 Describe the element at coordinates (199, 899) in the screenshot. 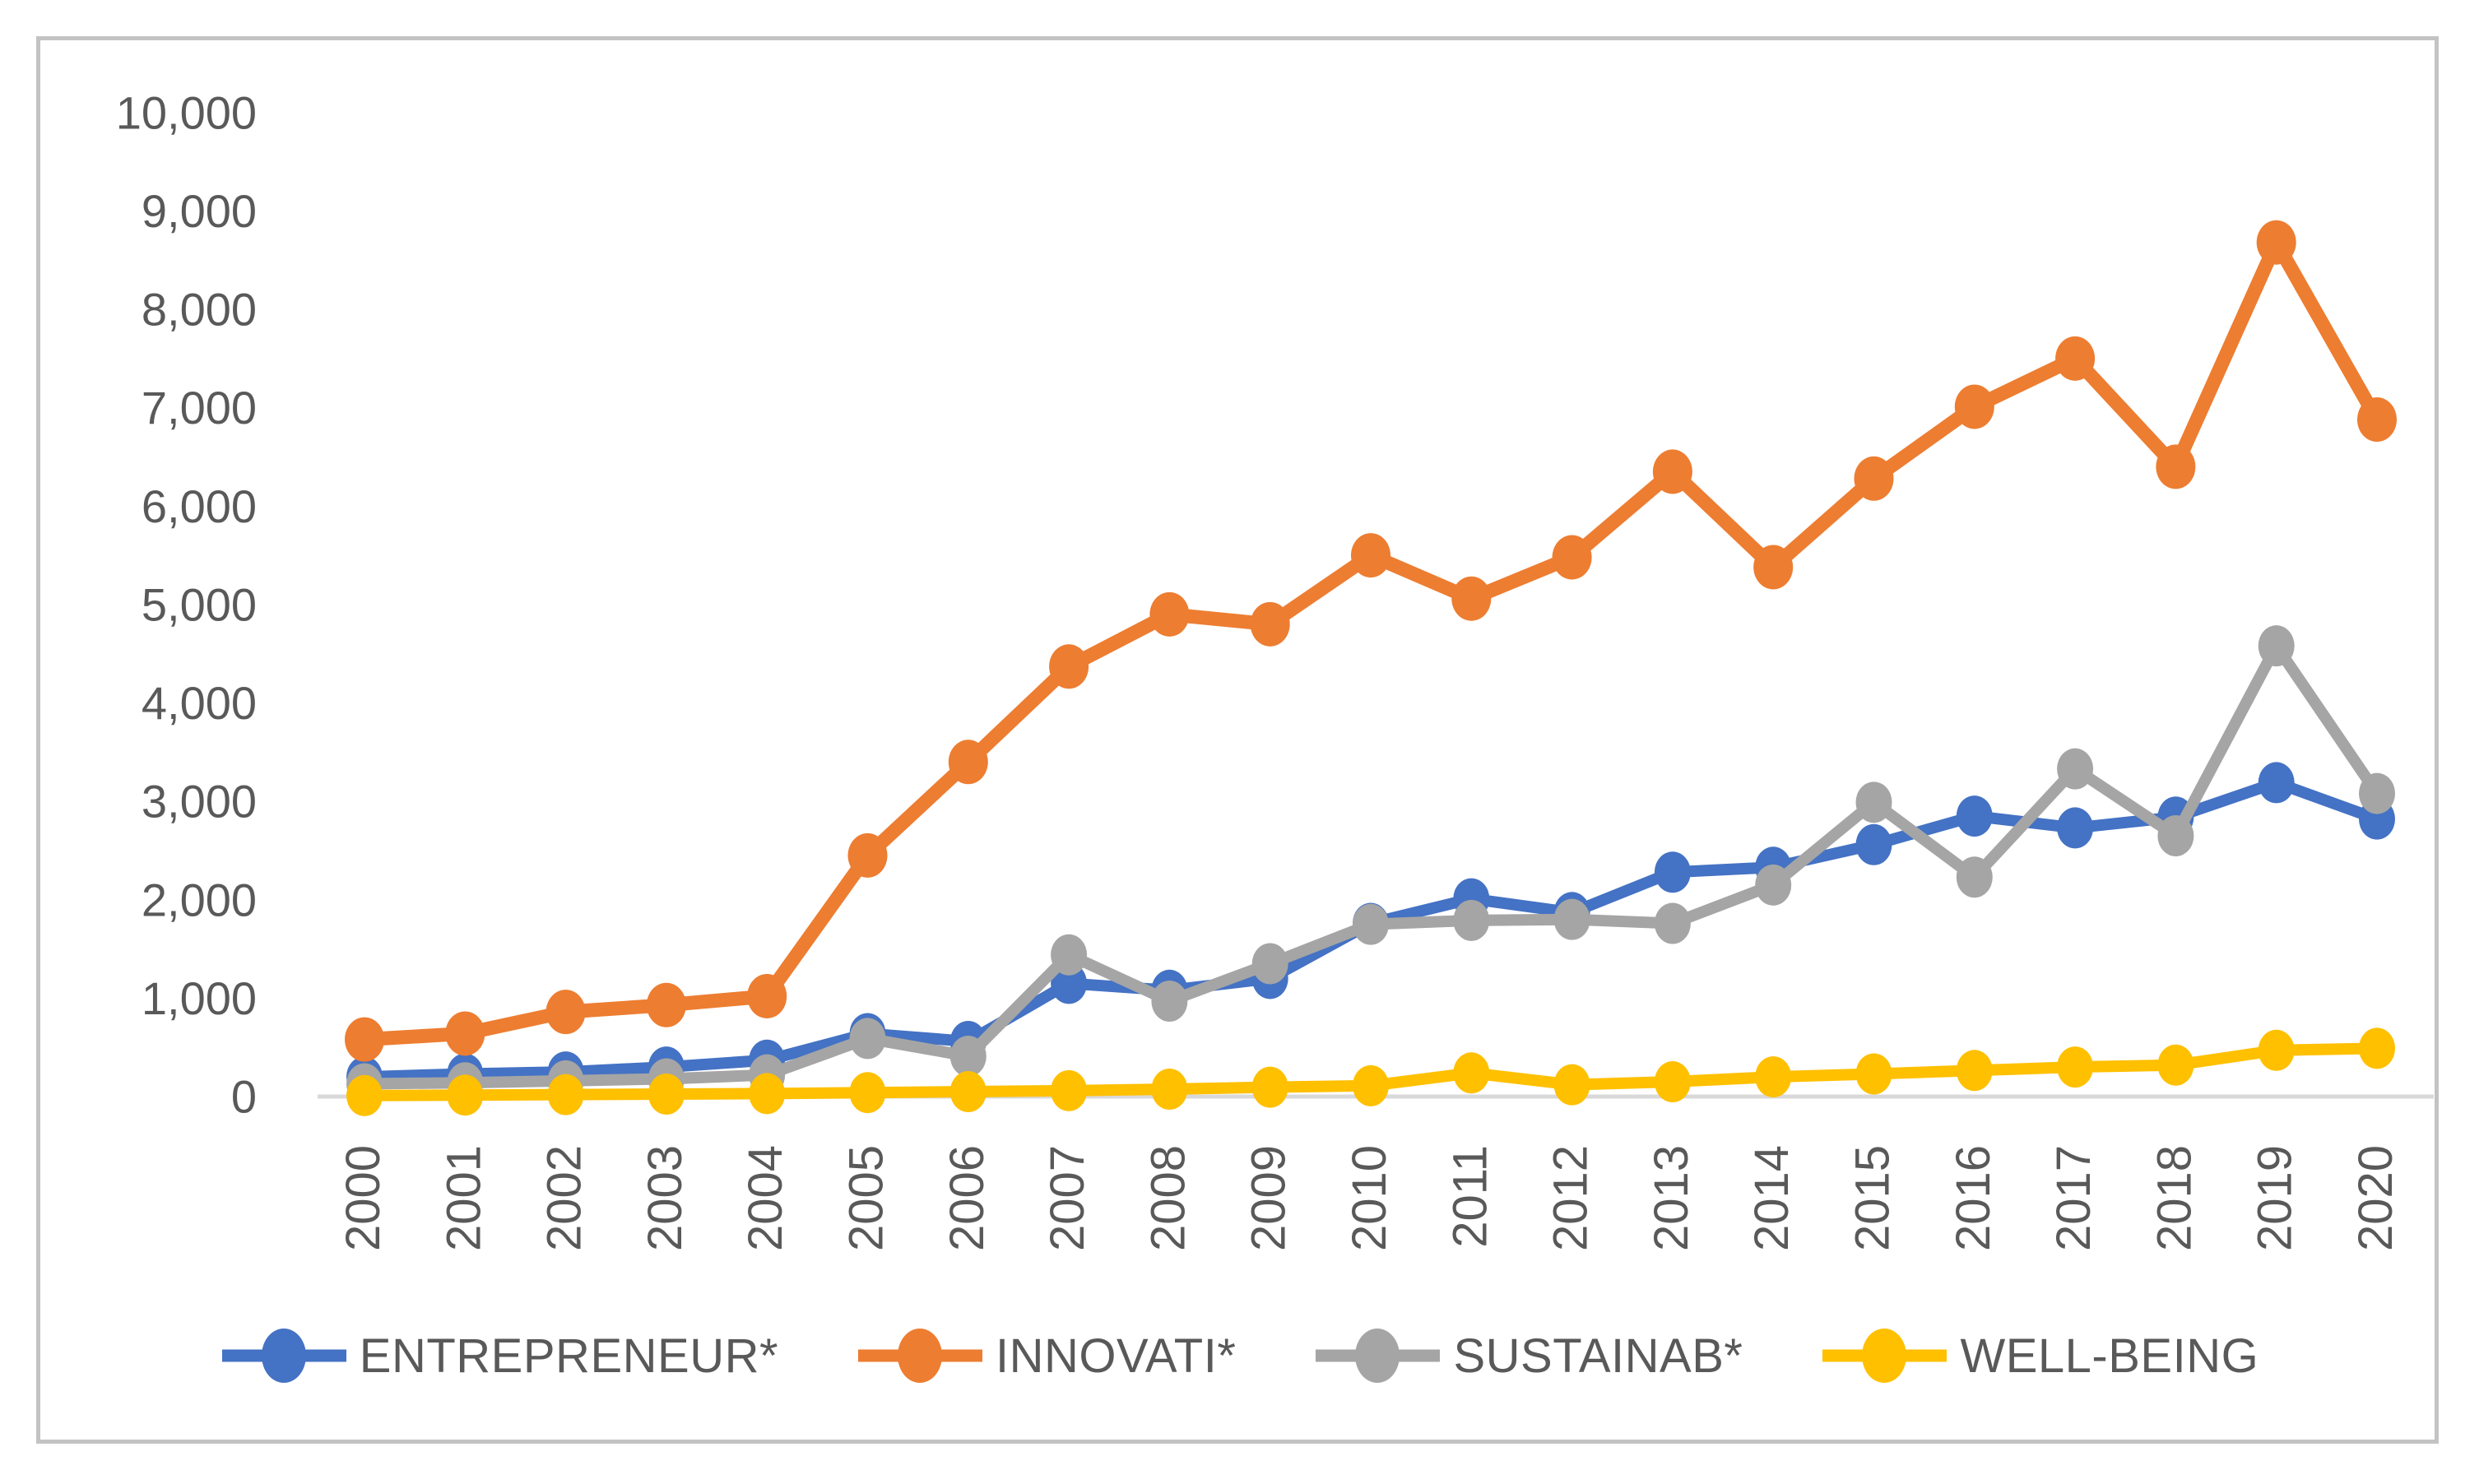

I see `y-tick-label: 2,000` at that location.